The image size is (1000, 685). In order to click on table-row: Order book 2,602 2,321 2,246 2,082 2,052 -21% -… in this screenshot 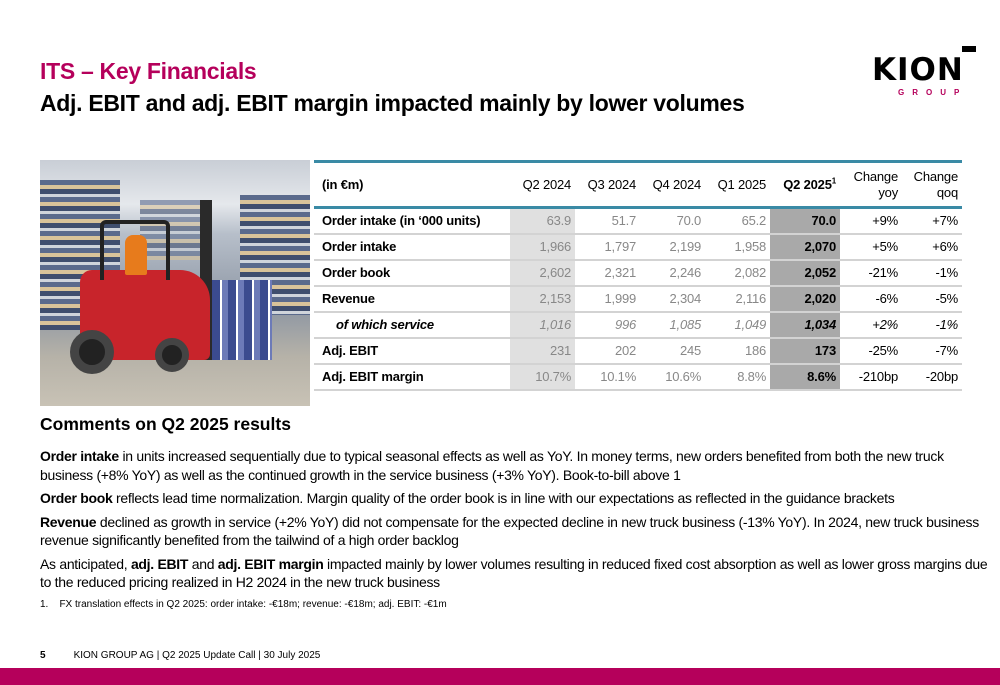, I will do `click(638, 273)`.